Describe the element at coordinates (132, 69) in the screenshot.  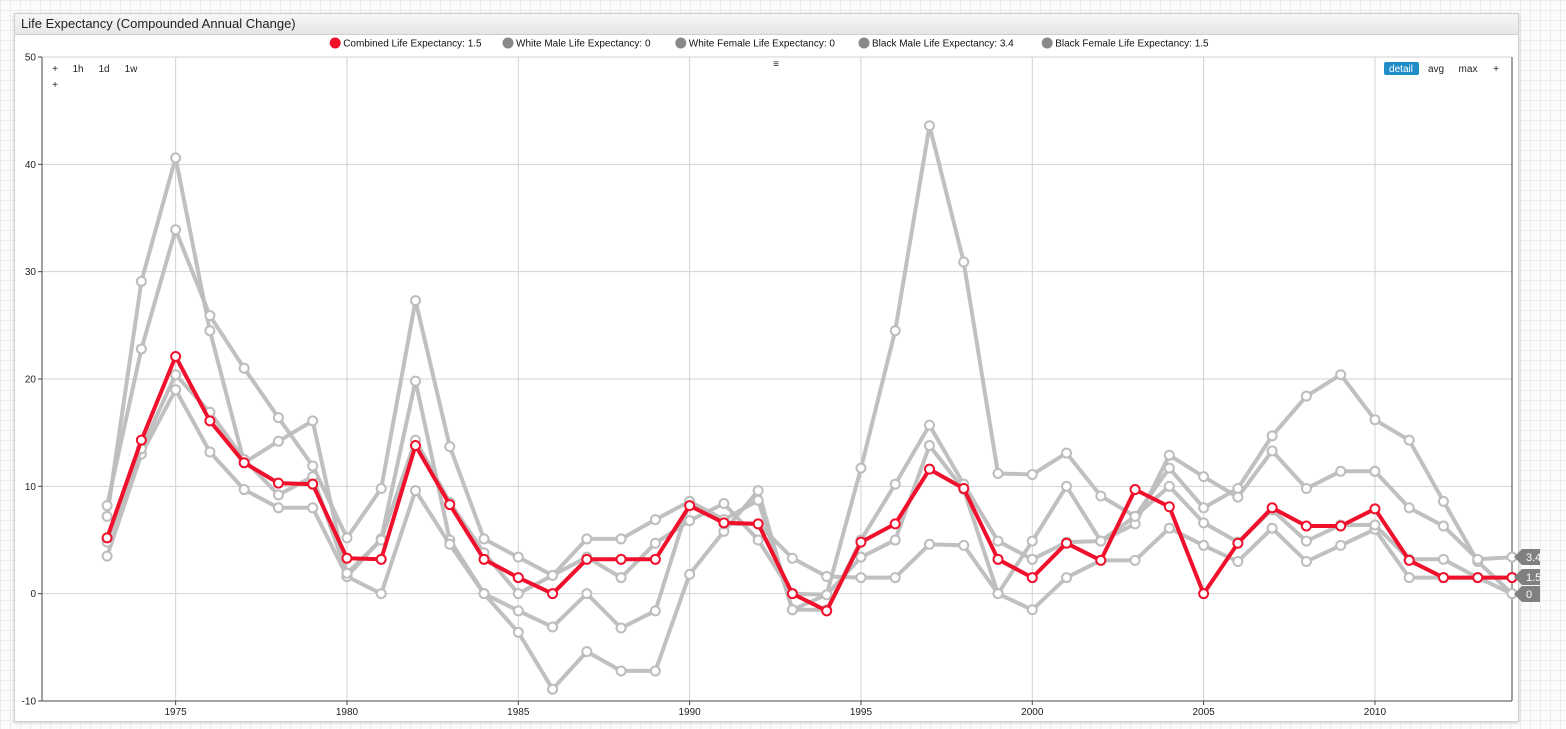
I see `range-1w-button: 1w` at that location.